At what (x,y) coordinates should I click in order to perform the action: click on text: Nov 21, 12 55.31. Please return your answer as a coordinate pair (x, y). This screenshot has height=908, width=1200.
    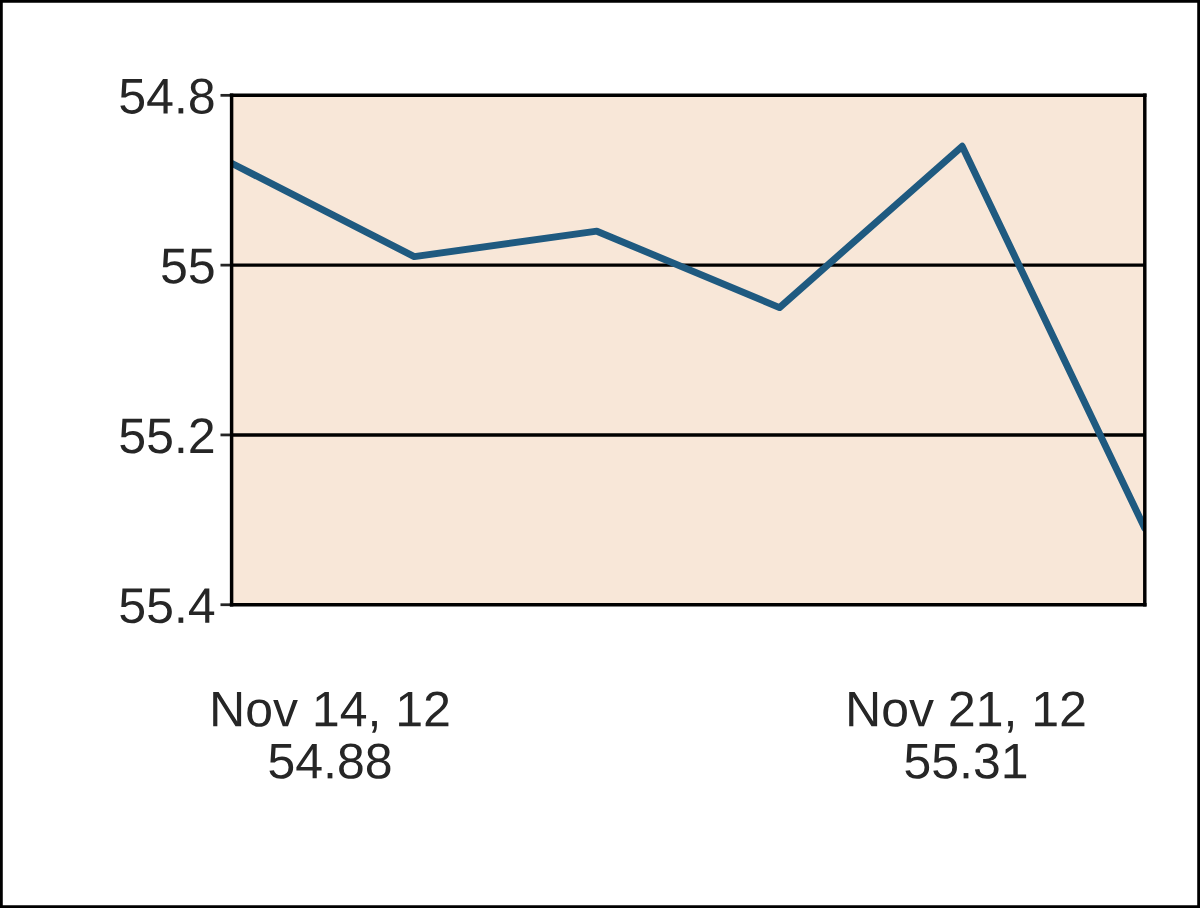
    Looking at the image, I should click on (967, 735).